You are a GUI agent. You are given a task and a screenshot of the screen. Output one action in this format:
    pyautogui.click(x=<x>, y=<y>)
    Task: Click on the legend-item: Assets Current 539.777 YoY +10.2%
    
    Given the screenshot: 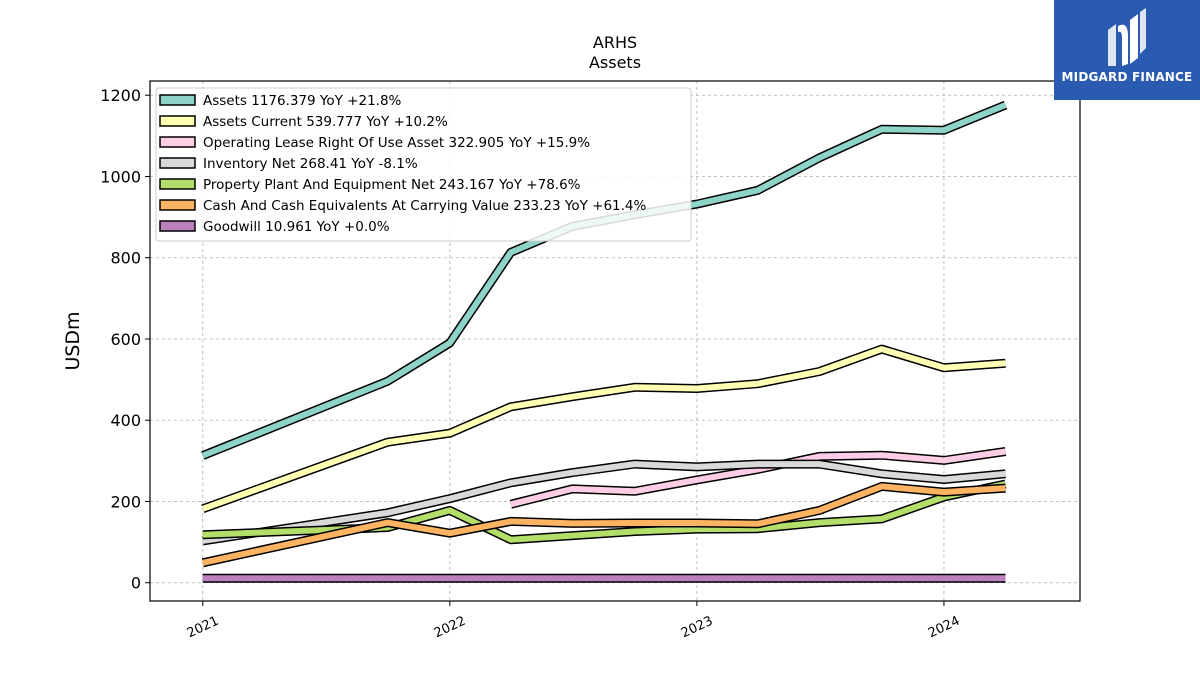 What is the action you would take?
    pyautogui.click(x=303, y=122)
    